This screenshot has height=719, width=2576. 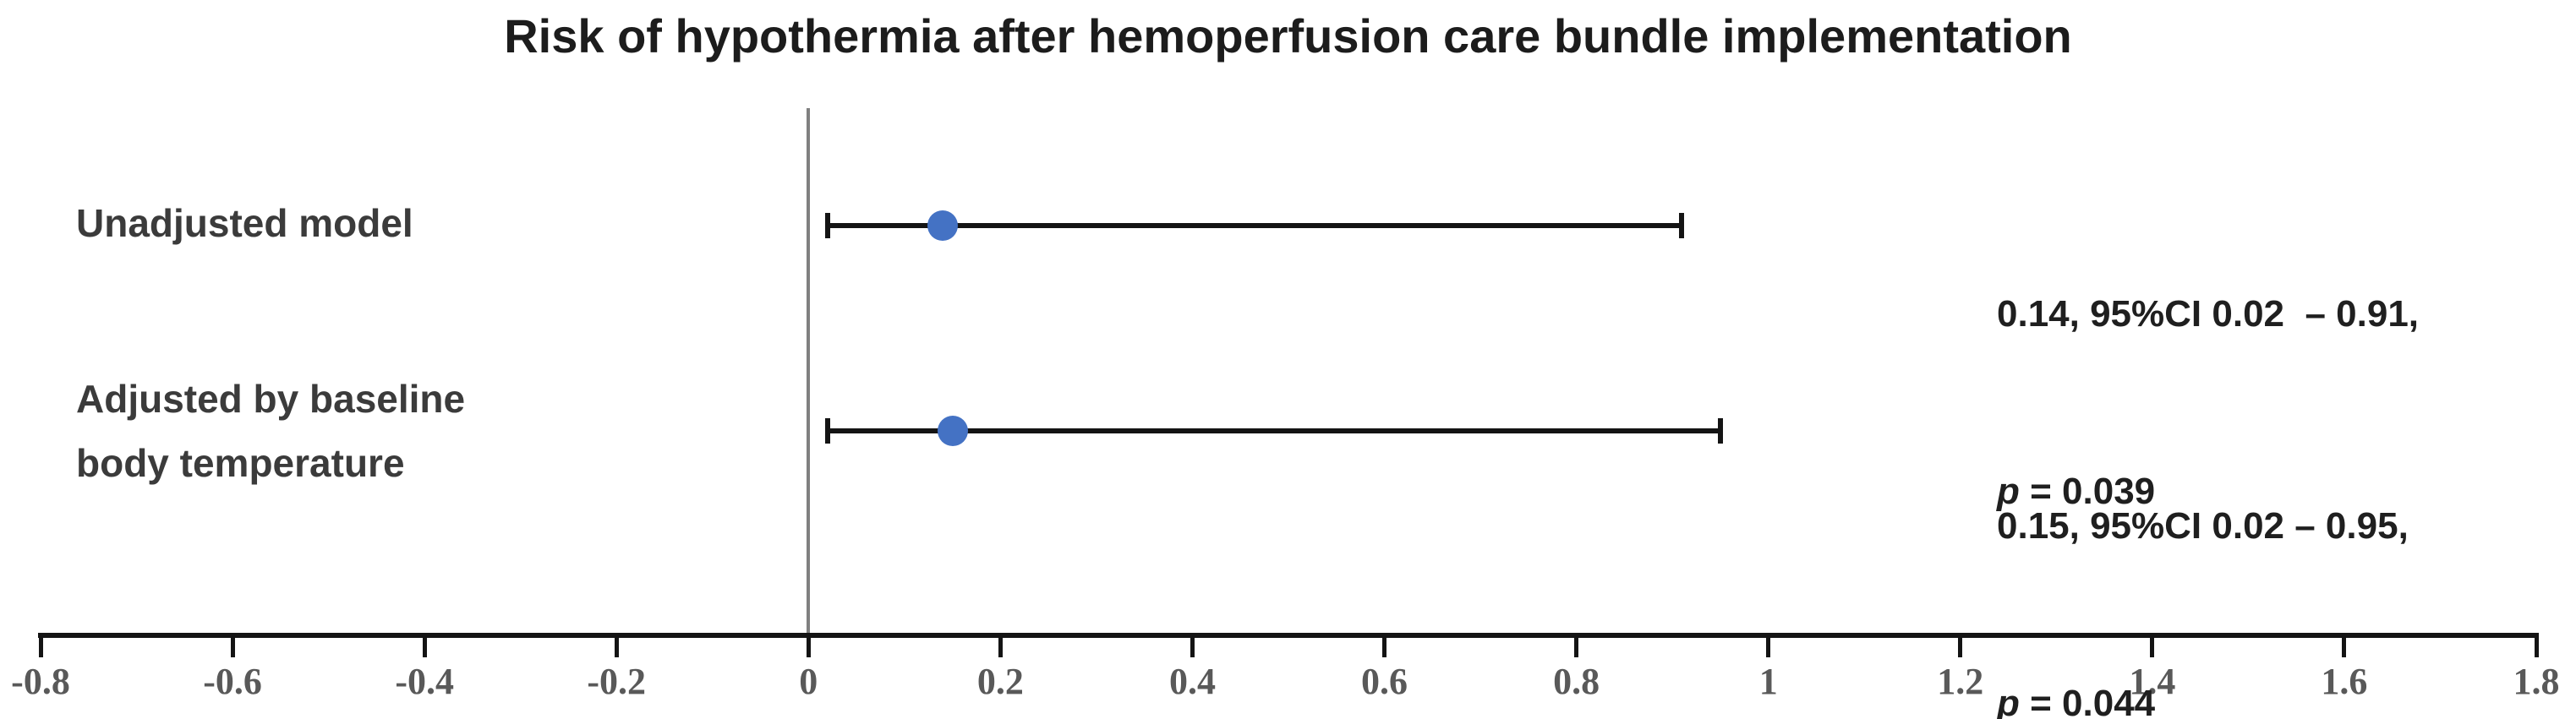 What do you see at coordinates (425, 681) in the screenshot?
I see `x-axis-tick-label: -0.4` at bounding box center [425, 681].